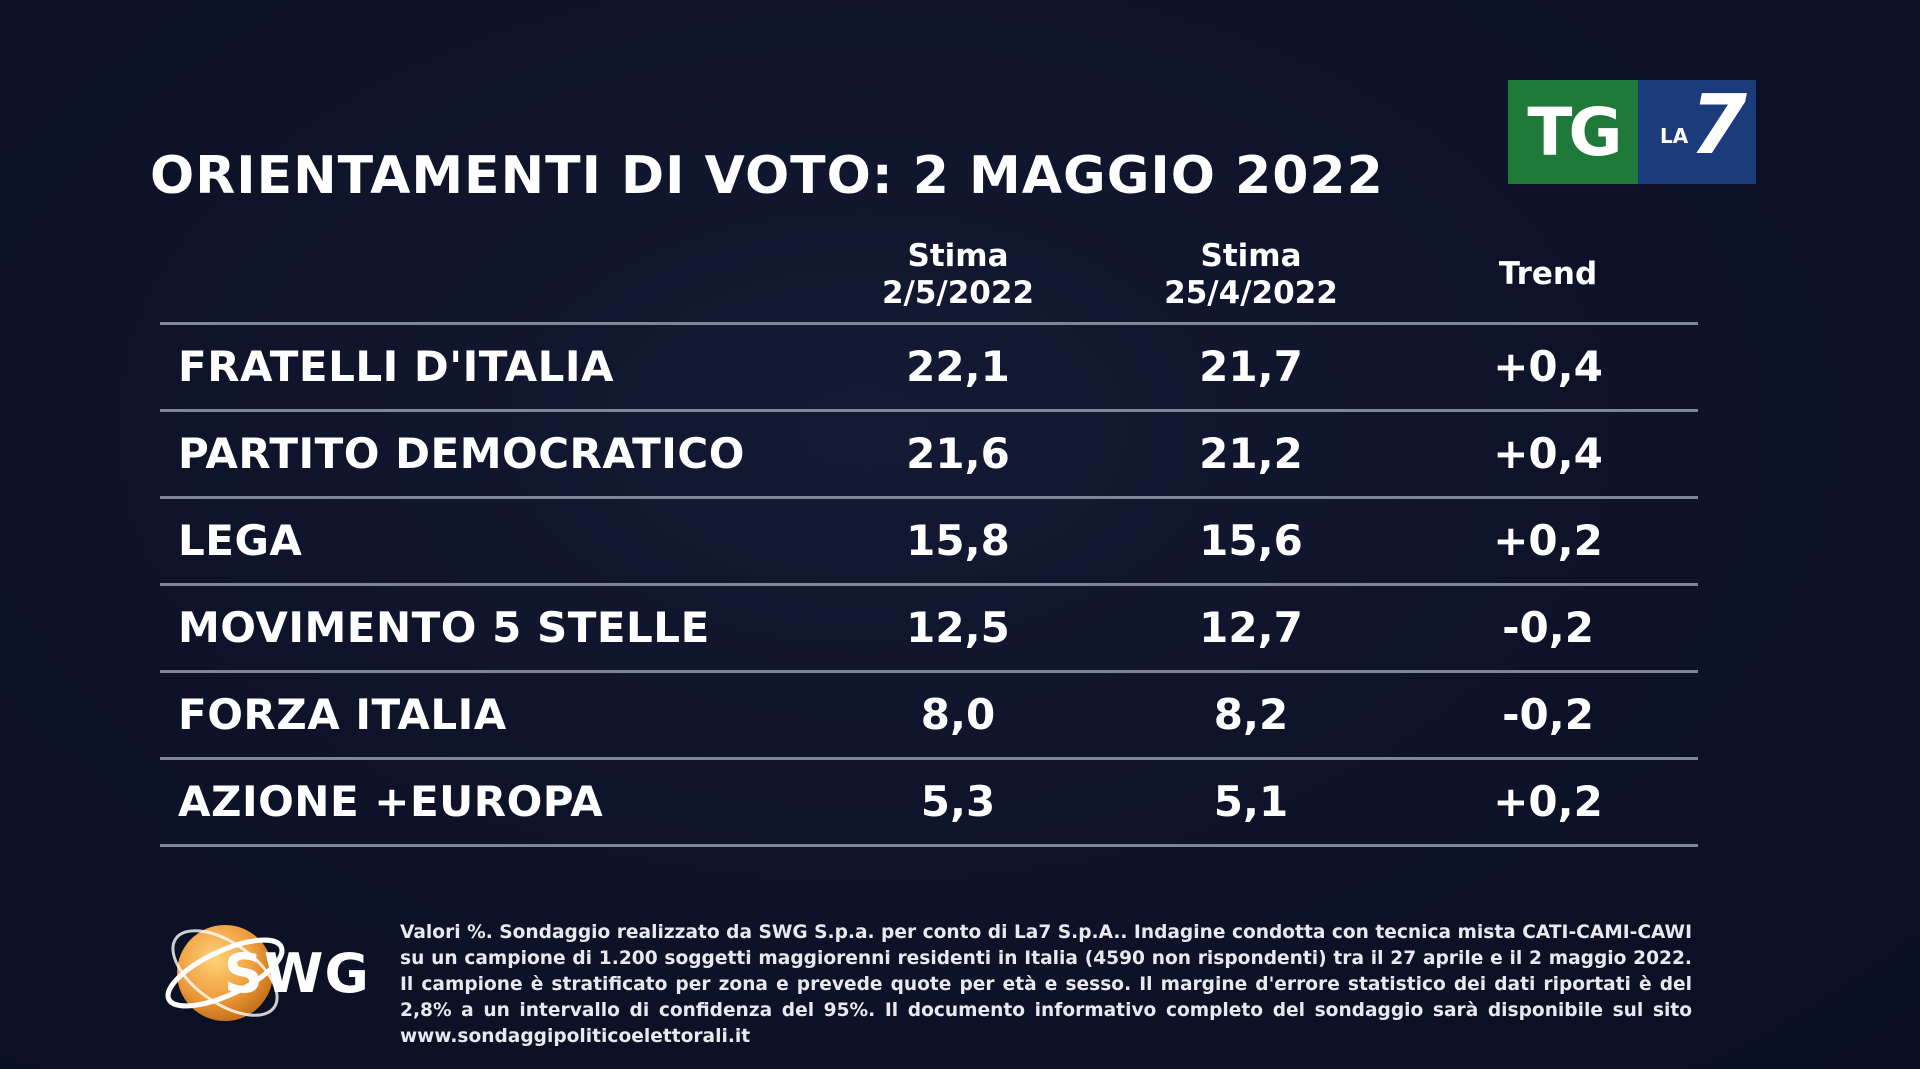 This screenshot has height=1069, width=1920. I want to click on value-cell-stima-2-5: 8,0, so click(958, 714).